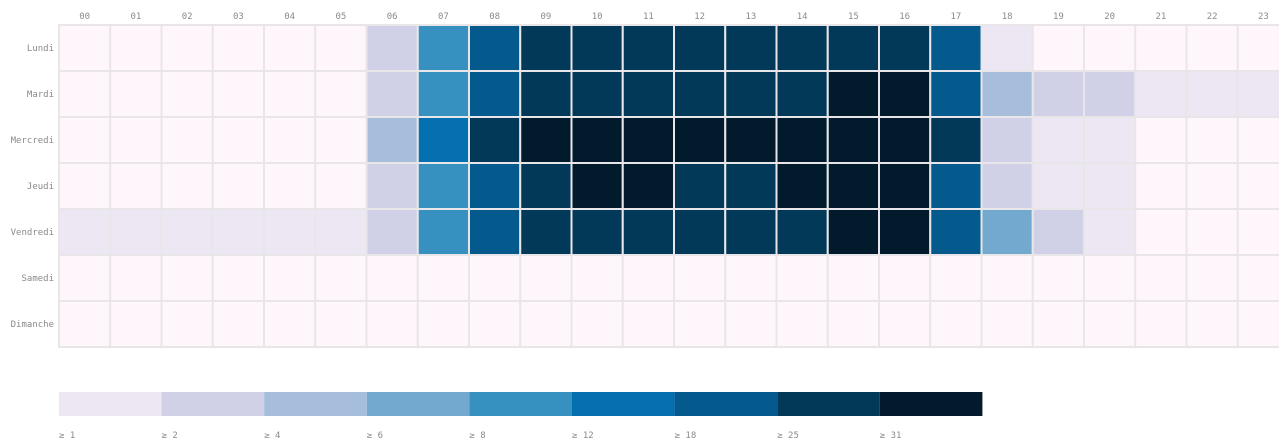  Describe the element at coordinates (40, 49) in the screenshot. I see `day-label: Lundi` at that location.